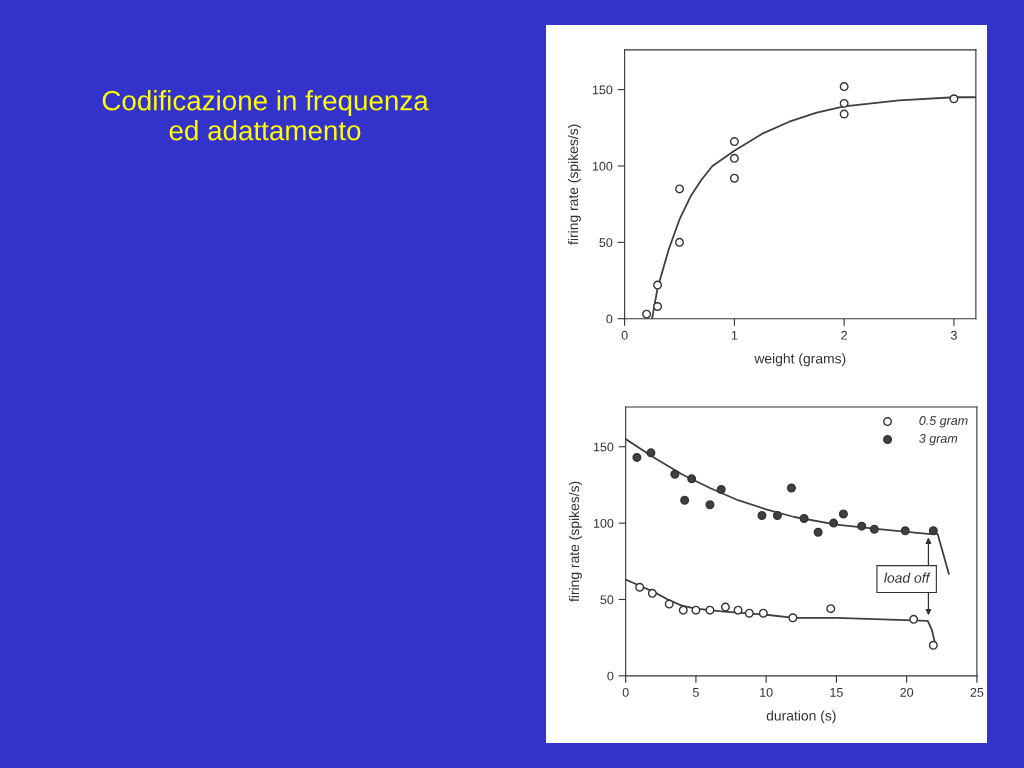  Describe the element at coordinates (977, 692) in the screenshot. I see `x-tick-label: 25` at that location.